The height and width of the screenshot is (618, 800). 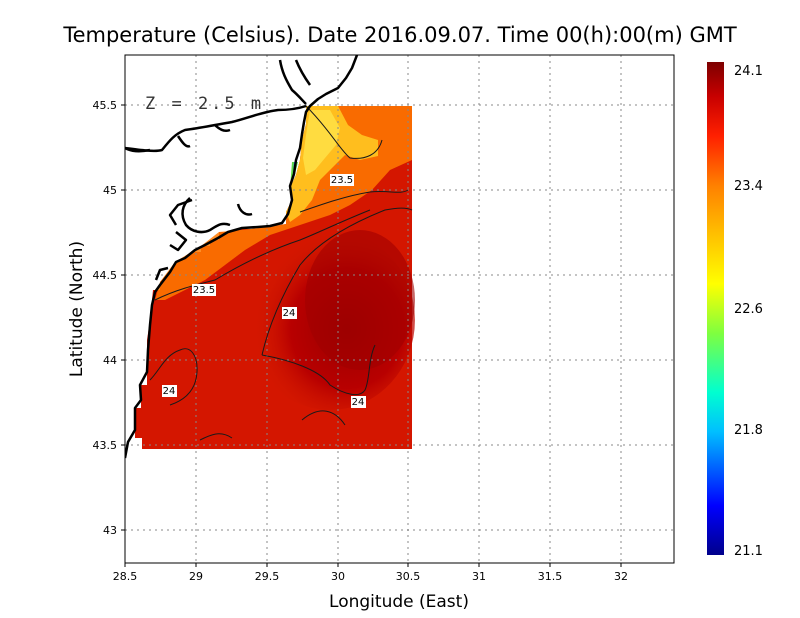 I want to click on y-tick-label: 45, so click(x=110, y=190).